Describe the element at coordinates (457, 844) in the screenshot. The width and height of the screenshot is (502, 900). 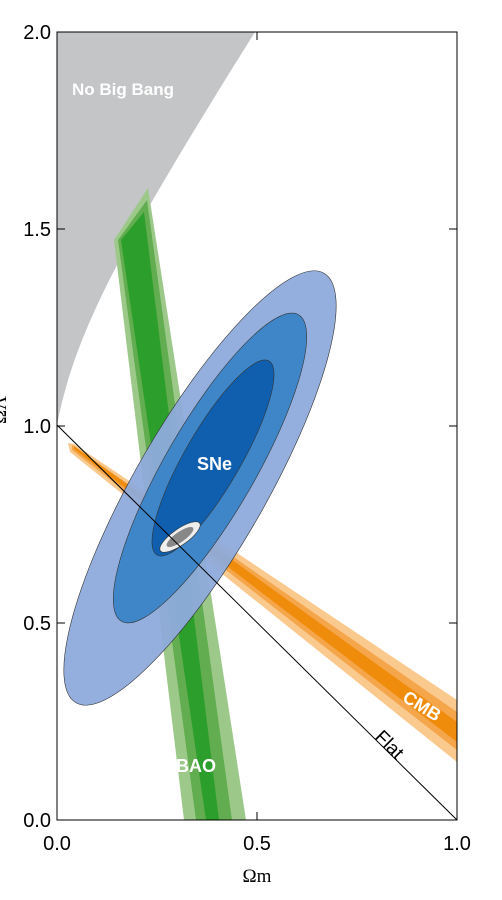
I see `x-tick-label: 1.0` at that location.